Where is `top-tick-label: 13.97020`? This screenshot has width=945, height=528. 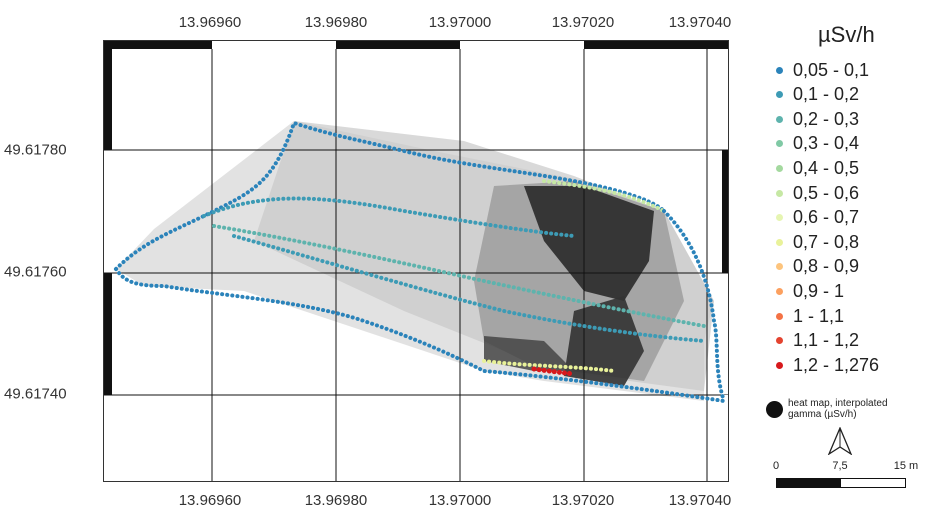 top-tick-label: 13.97020 is located at coordinates (583, 22).